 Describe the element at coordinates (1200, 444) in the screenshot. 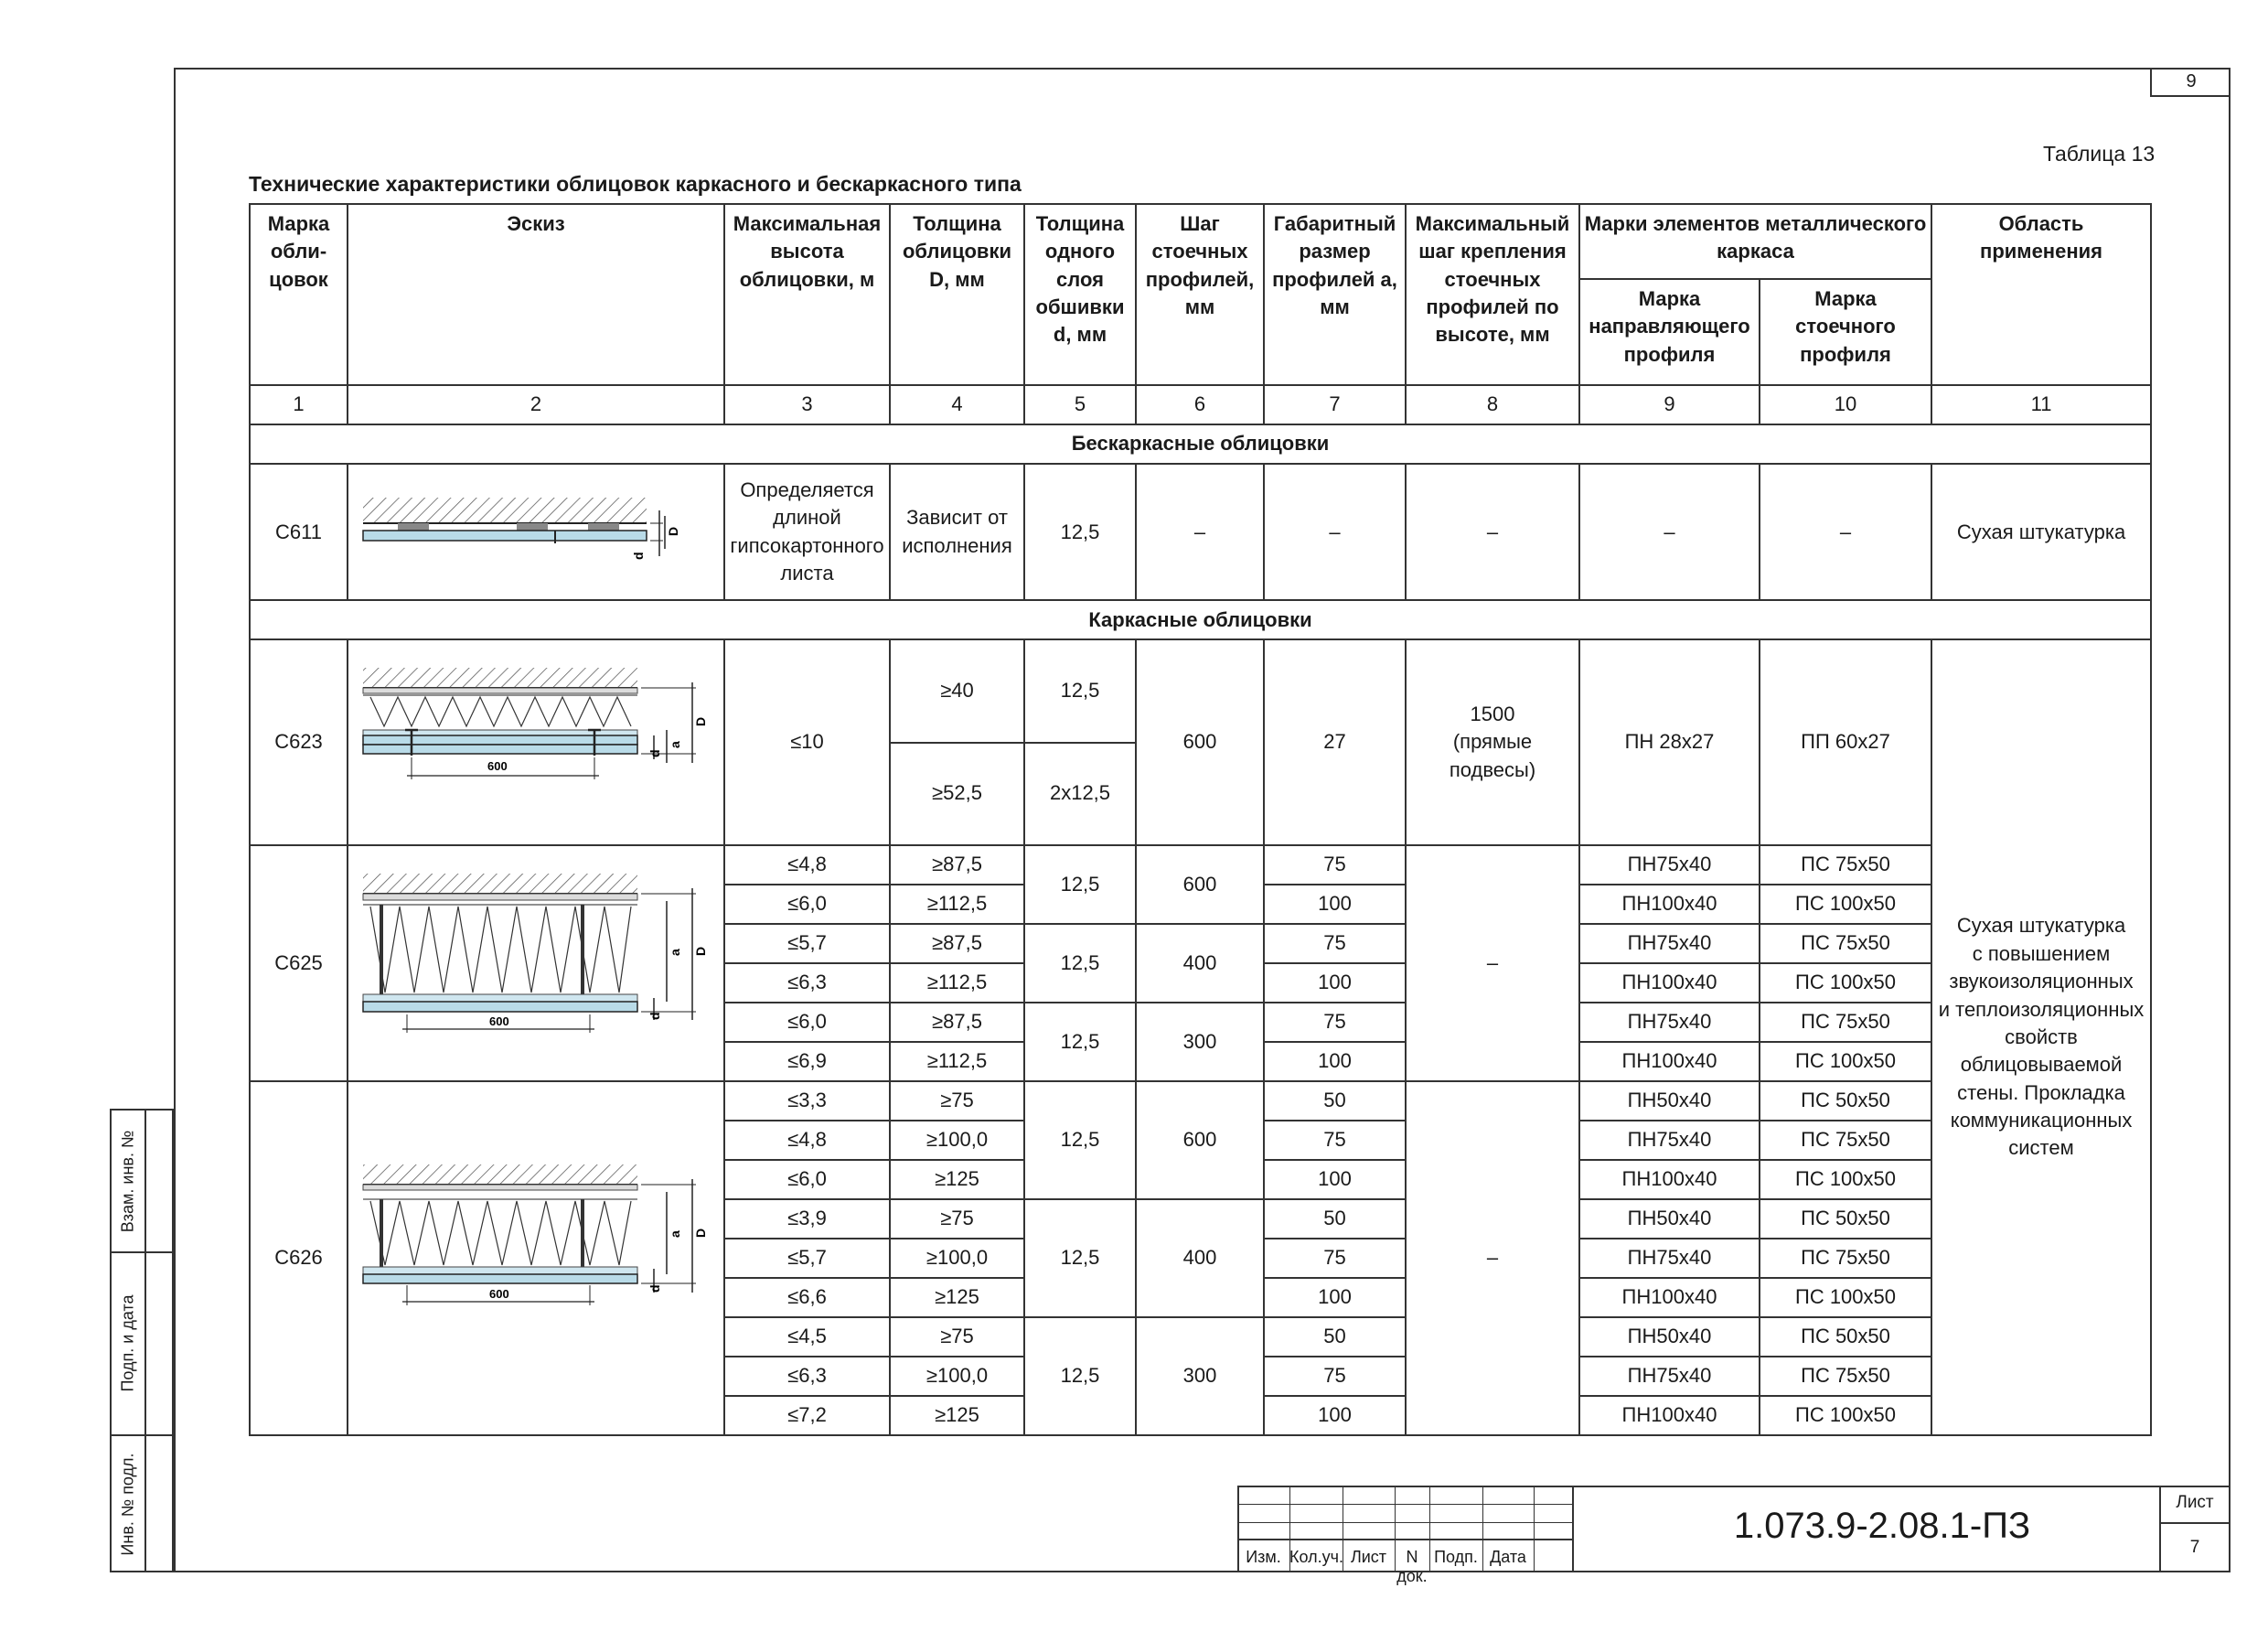

I see `section-frameless: Бескаркасные облицовки` at that location.